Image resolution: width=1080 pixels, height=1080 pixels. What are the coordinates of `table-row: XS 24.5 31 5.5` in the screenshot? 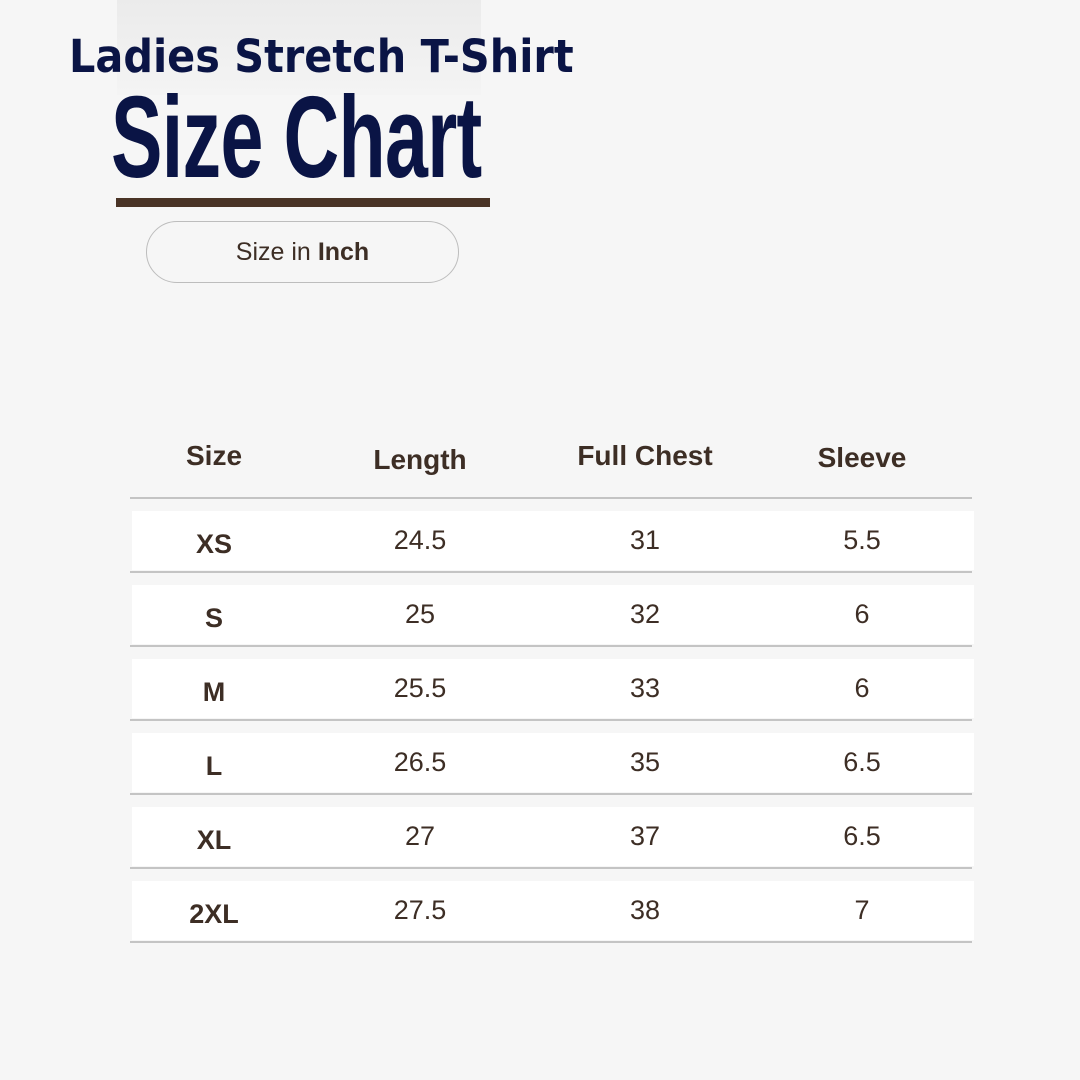 It's located at (552, 536).